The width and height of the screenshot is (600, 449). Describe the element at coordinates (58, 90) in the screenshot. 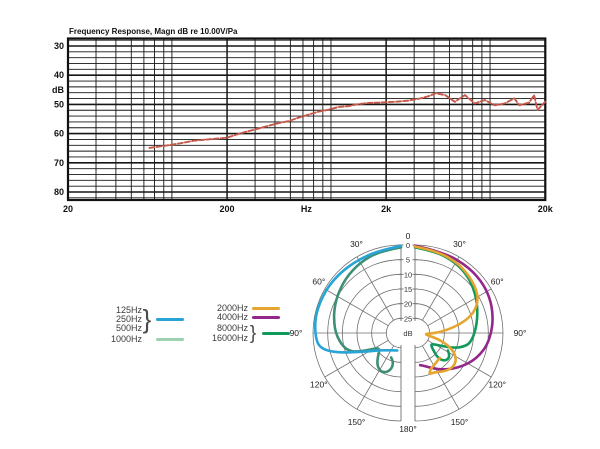

I see `fr-y-tick-dB: dB` at that location.